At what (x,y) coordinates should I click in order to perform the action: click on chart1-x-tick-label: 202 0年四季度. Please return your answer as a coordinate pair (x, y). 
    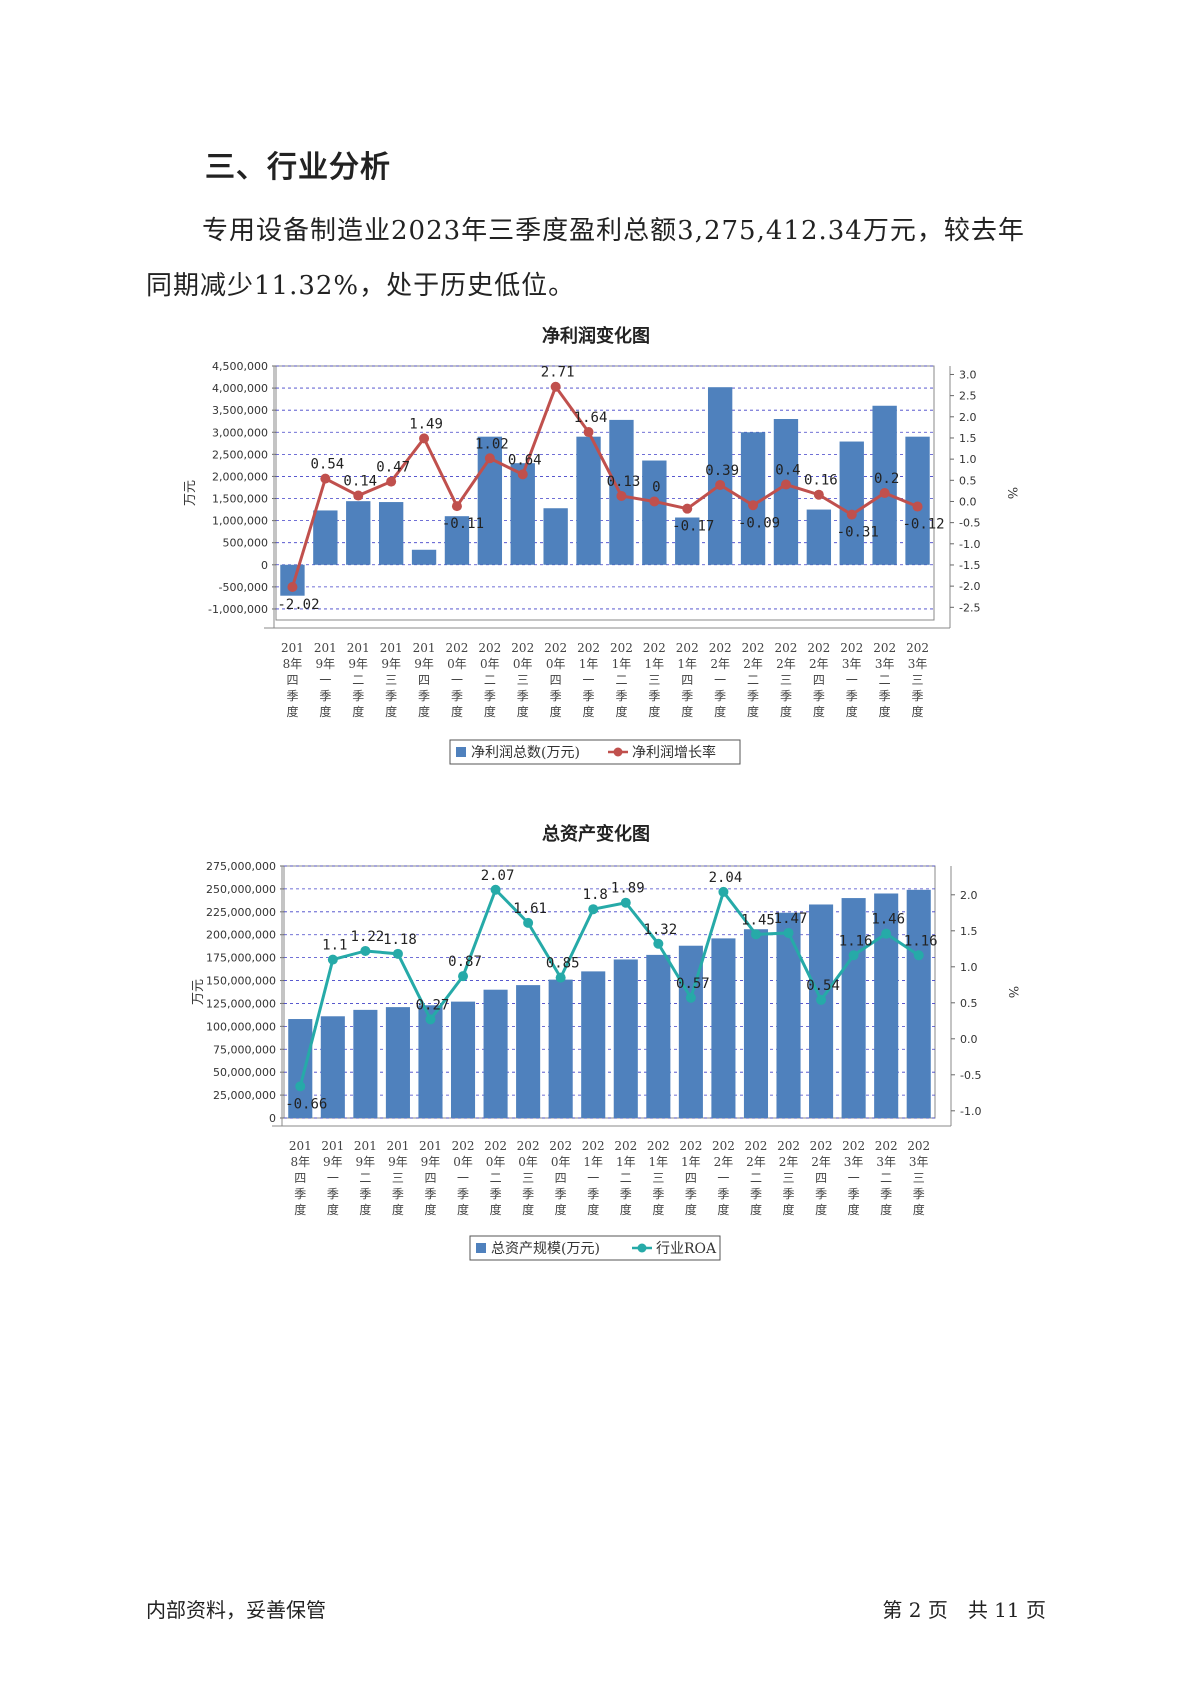
    Looking at the image, I should click on (555, 680).